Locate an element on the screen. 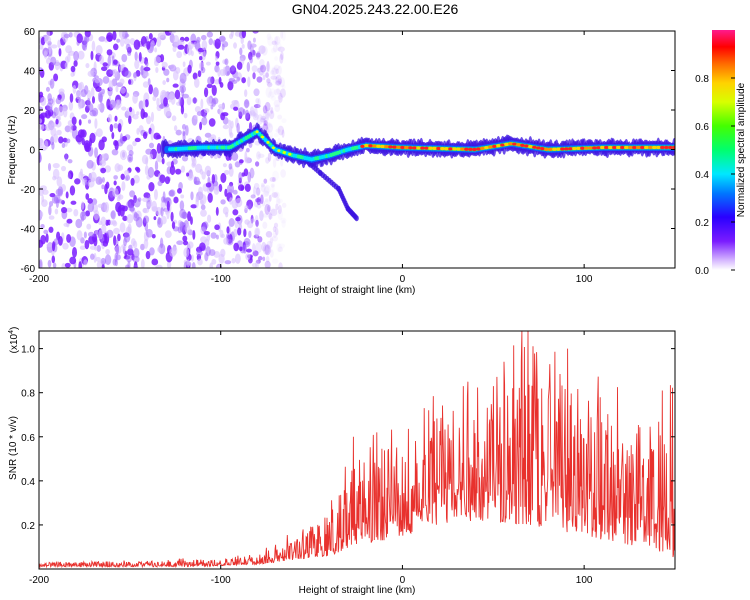 Image resolution: width=750 pixels, height=600 pixels. snr-x-tick-label: -100 is located at coordinates (221, 580).